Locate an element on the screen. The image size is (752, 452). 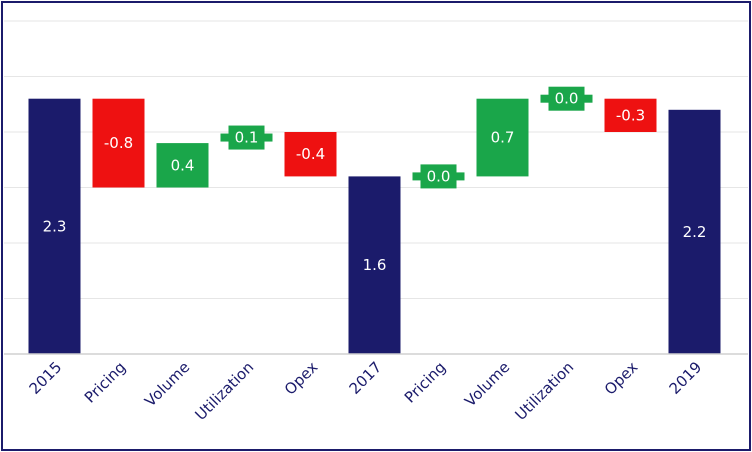
data-label-5: 1.6 is located at coordinates (375, 265).